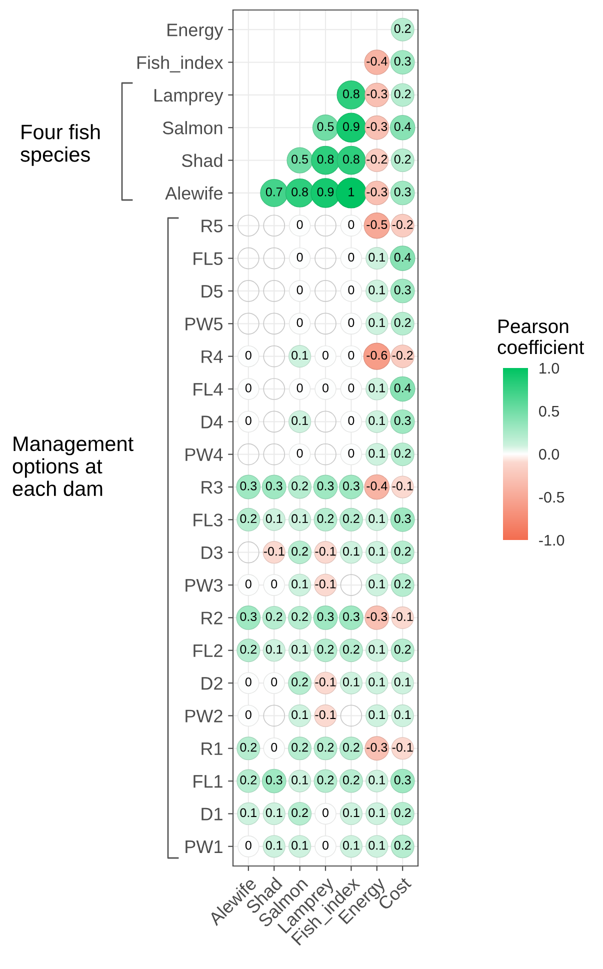 The width and height of the screenshot is (603, 969). I want to click on color-bar-label: 0.0, so click(549, 454).